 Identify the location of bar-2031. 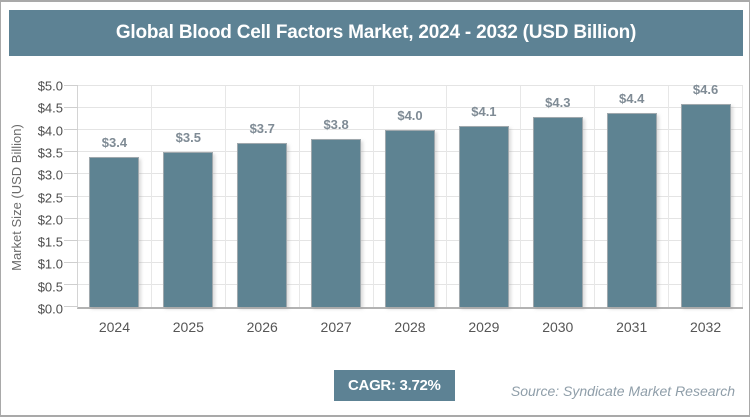
(631, 209).